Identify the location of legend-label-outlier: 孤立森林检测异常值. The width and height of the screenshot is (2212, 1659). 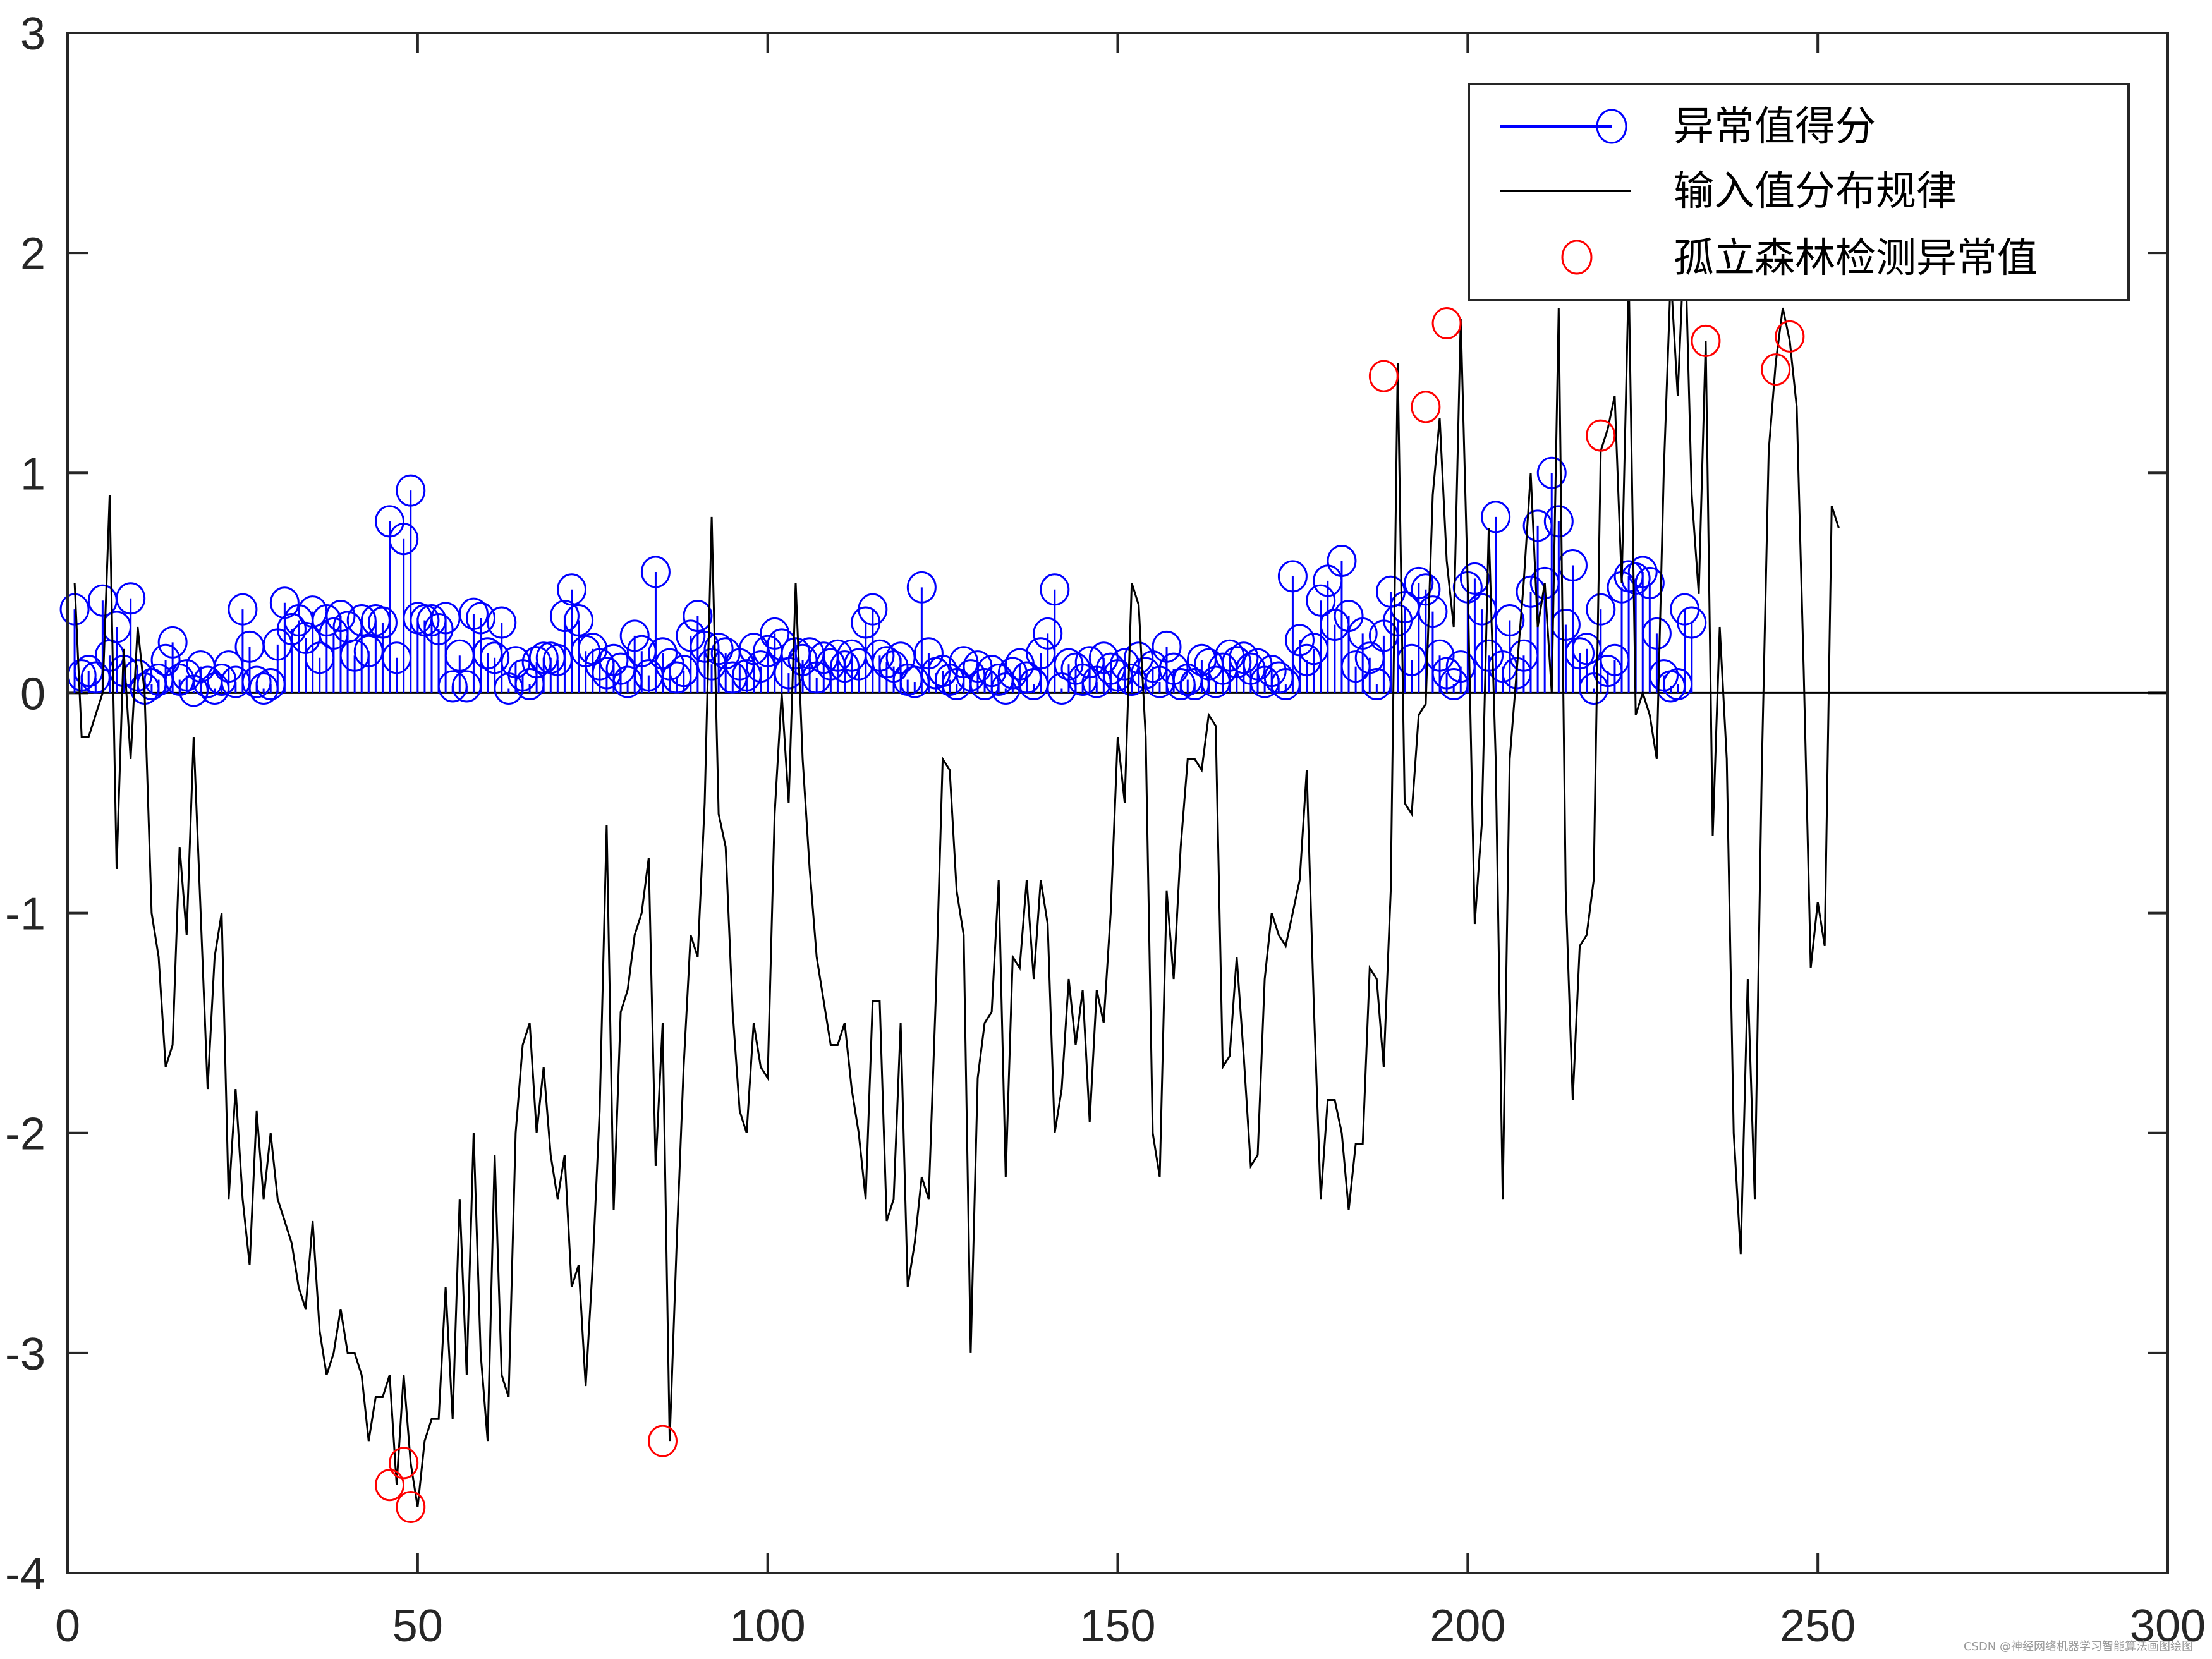
(1856, 258).